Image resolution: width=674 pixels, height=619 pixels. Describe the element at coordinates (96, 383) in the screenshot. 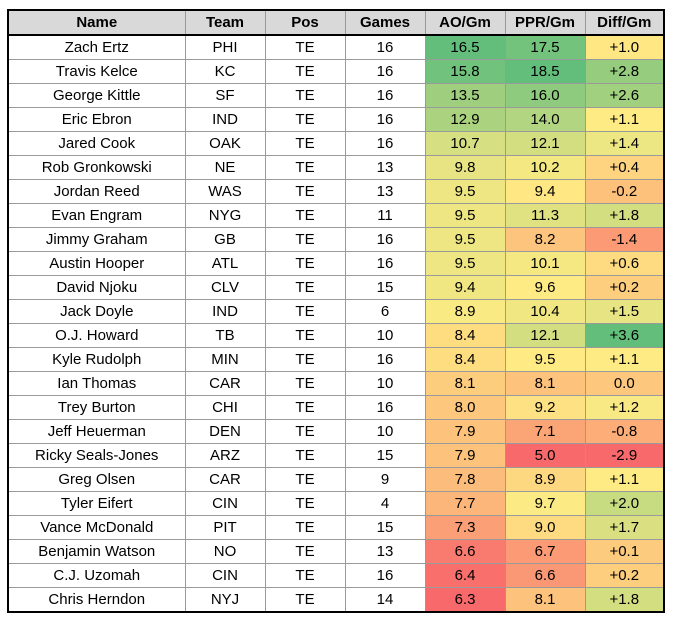

I see `cell-name: Ian Thomas` at that location.